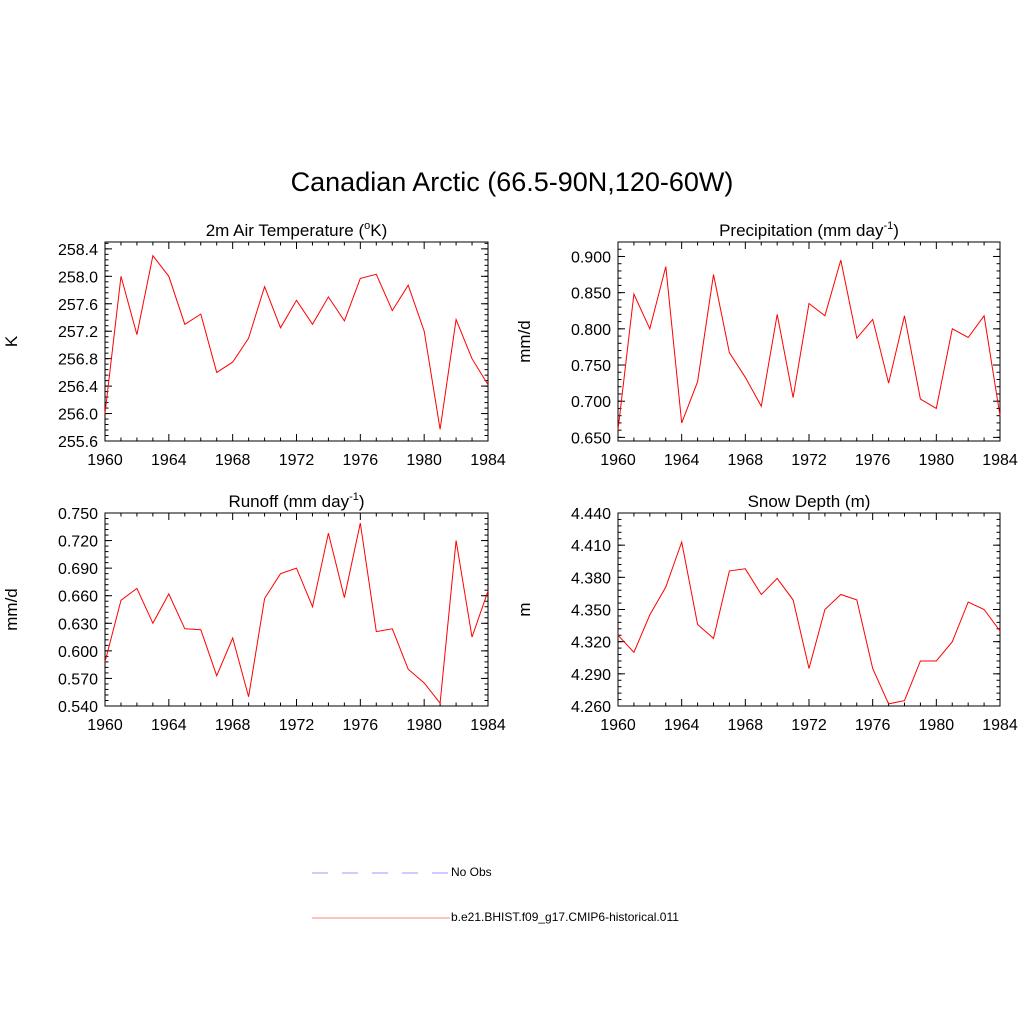  What do you see at coordinates (591, 514) in the screenshot?
I see `y-tick-label: 4.440` at bounding box center [591, 514].